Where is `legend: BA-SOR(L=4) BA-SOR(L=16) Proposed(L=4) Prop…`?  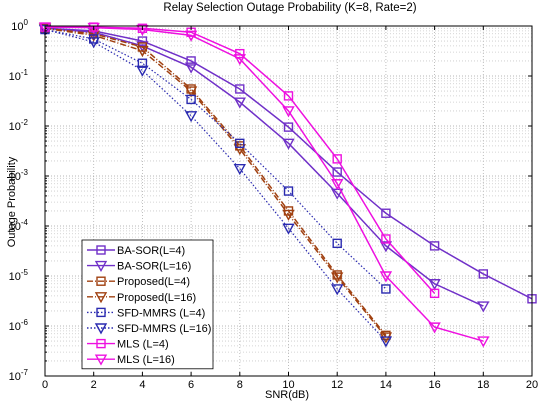 legend: BA-SOR(L=4) BA-SOR(L=16) Proposed(L=4) Prop… is located at coordinates (147, 304).